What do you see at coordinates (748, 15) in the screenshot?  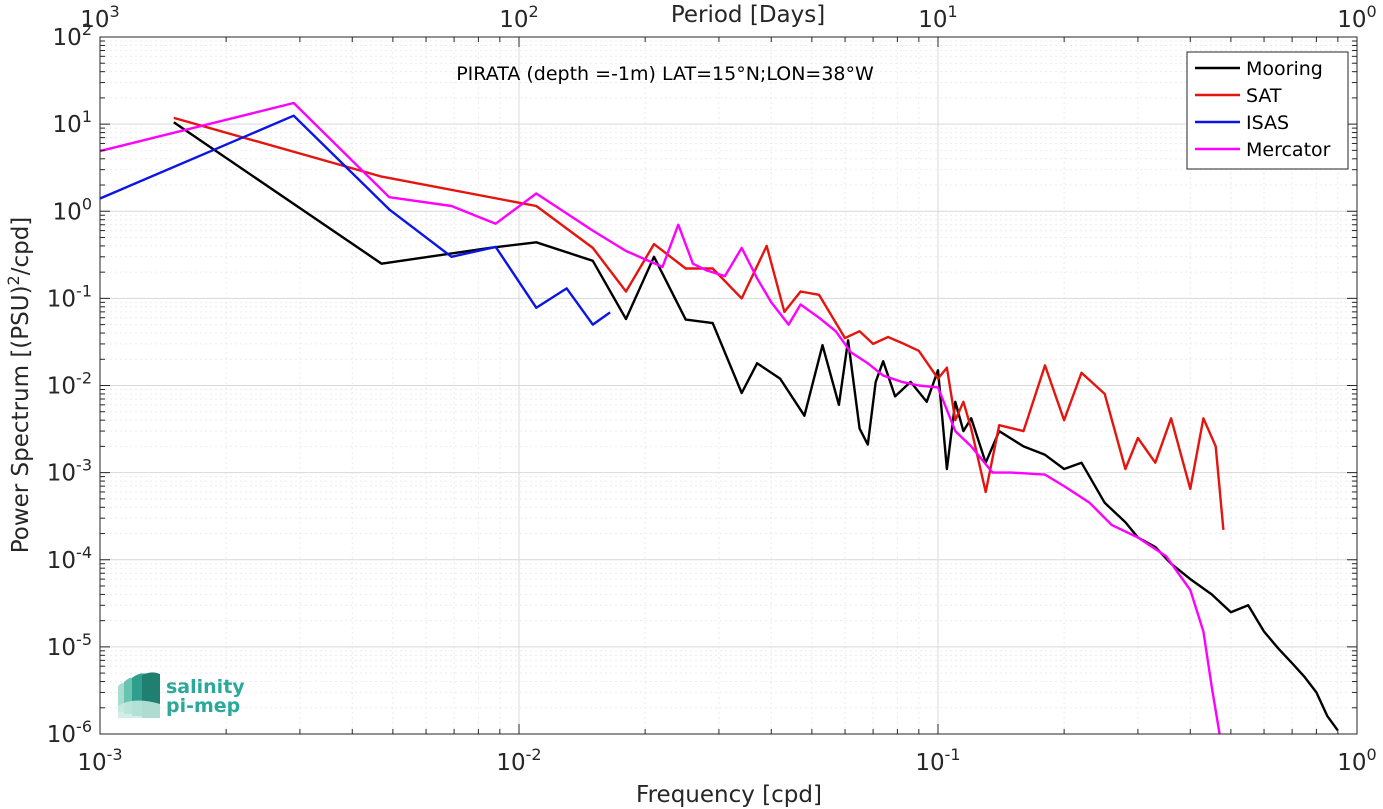 I see `top-axis-title: Period [Days]` at bounding box center [748, 15].